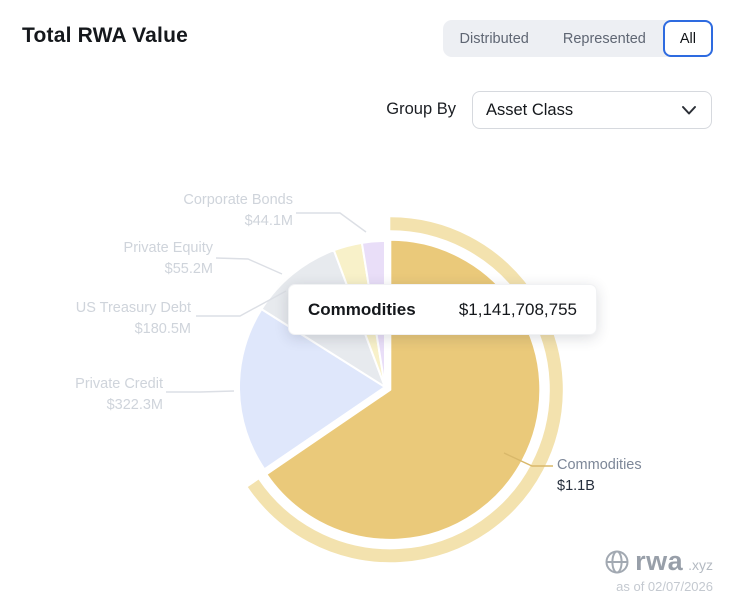  I want to click on rwa-logo: rwa .xyz as of 02/07/2026, so click(658, 570).